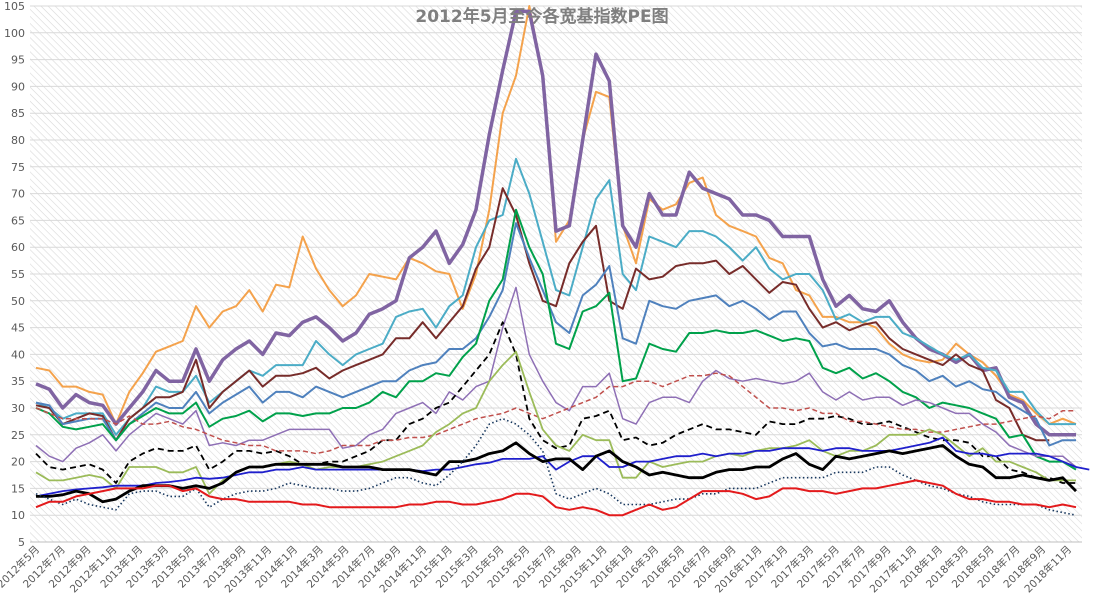  What do you see at coordinates (18, 354) in the screenshot?
I see `y-tick-label: 40` at bounding box center [18, 354].